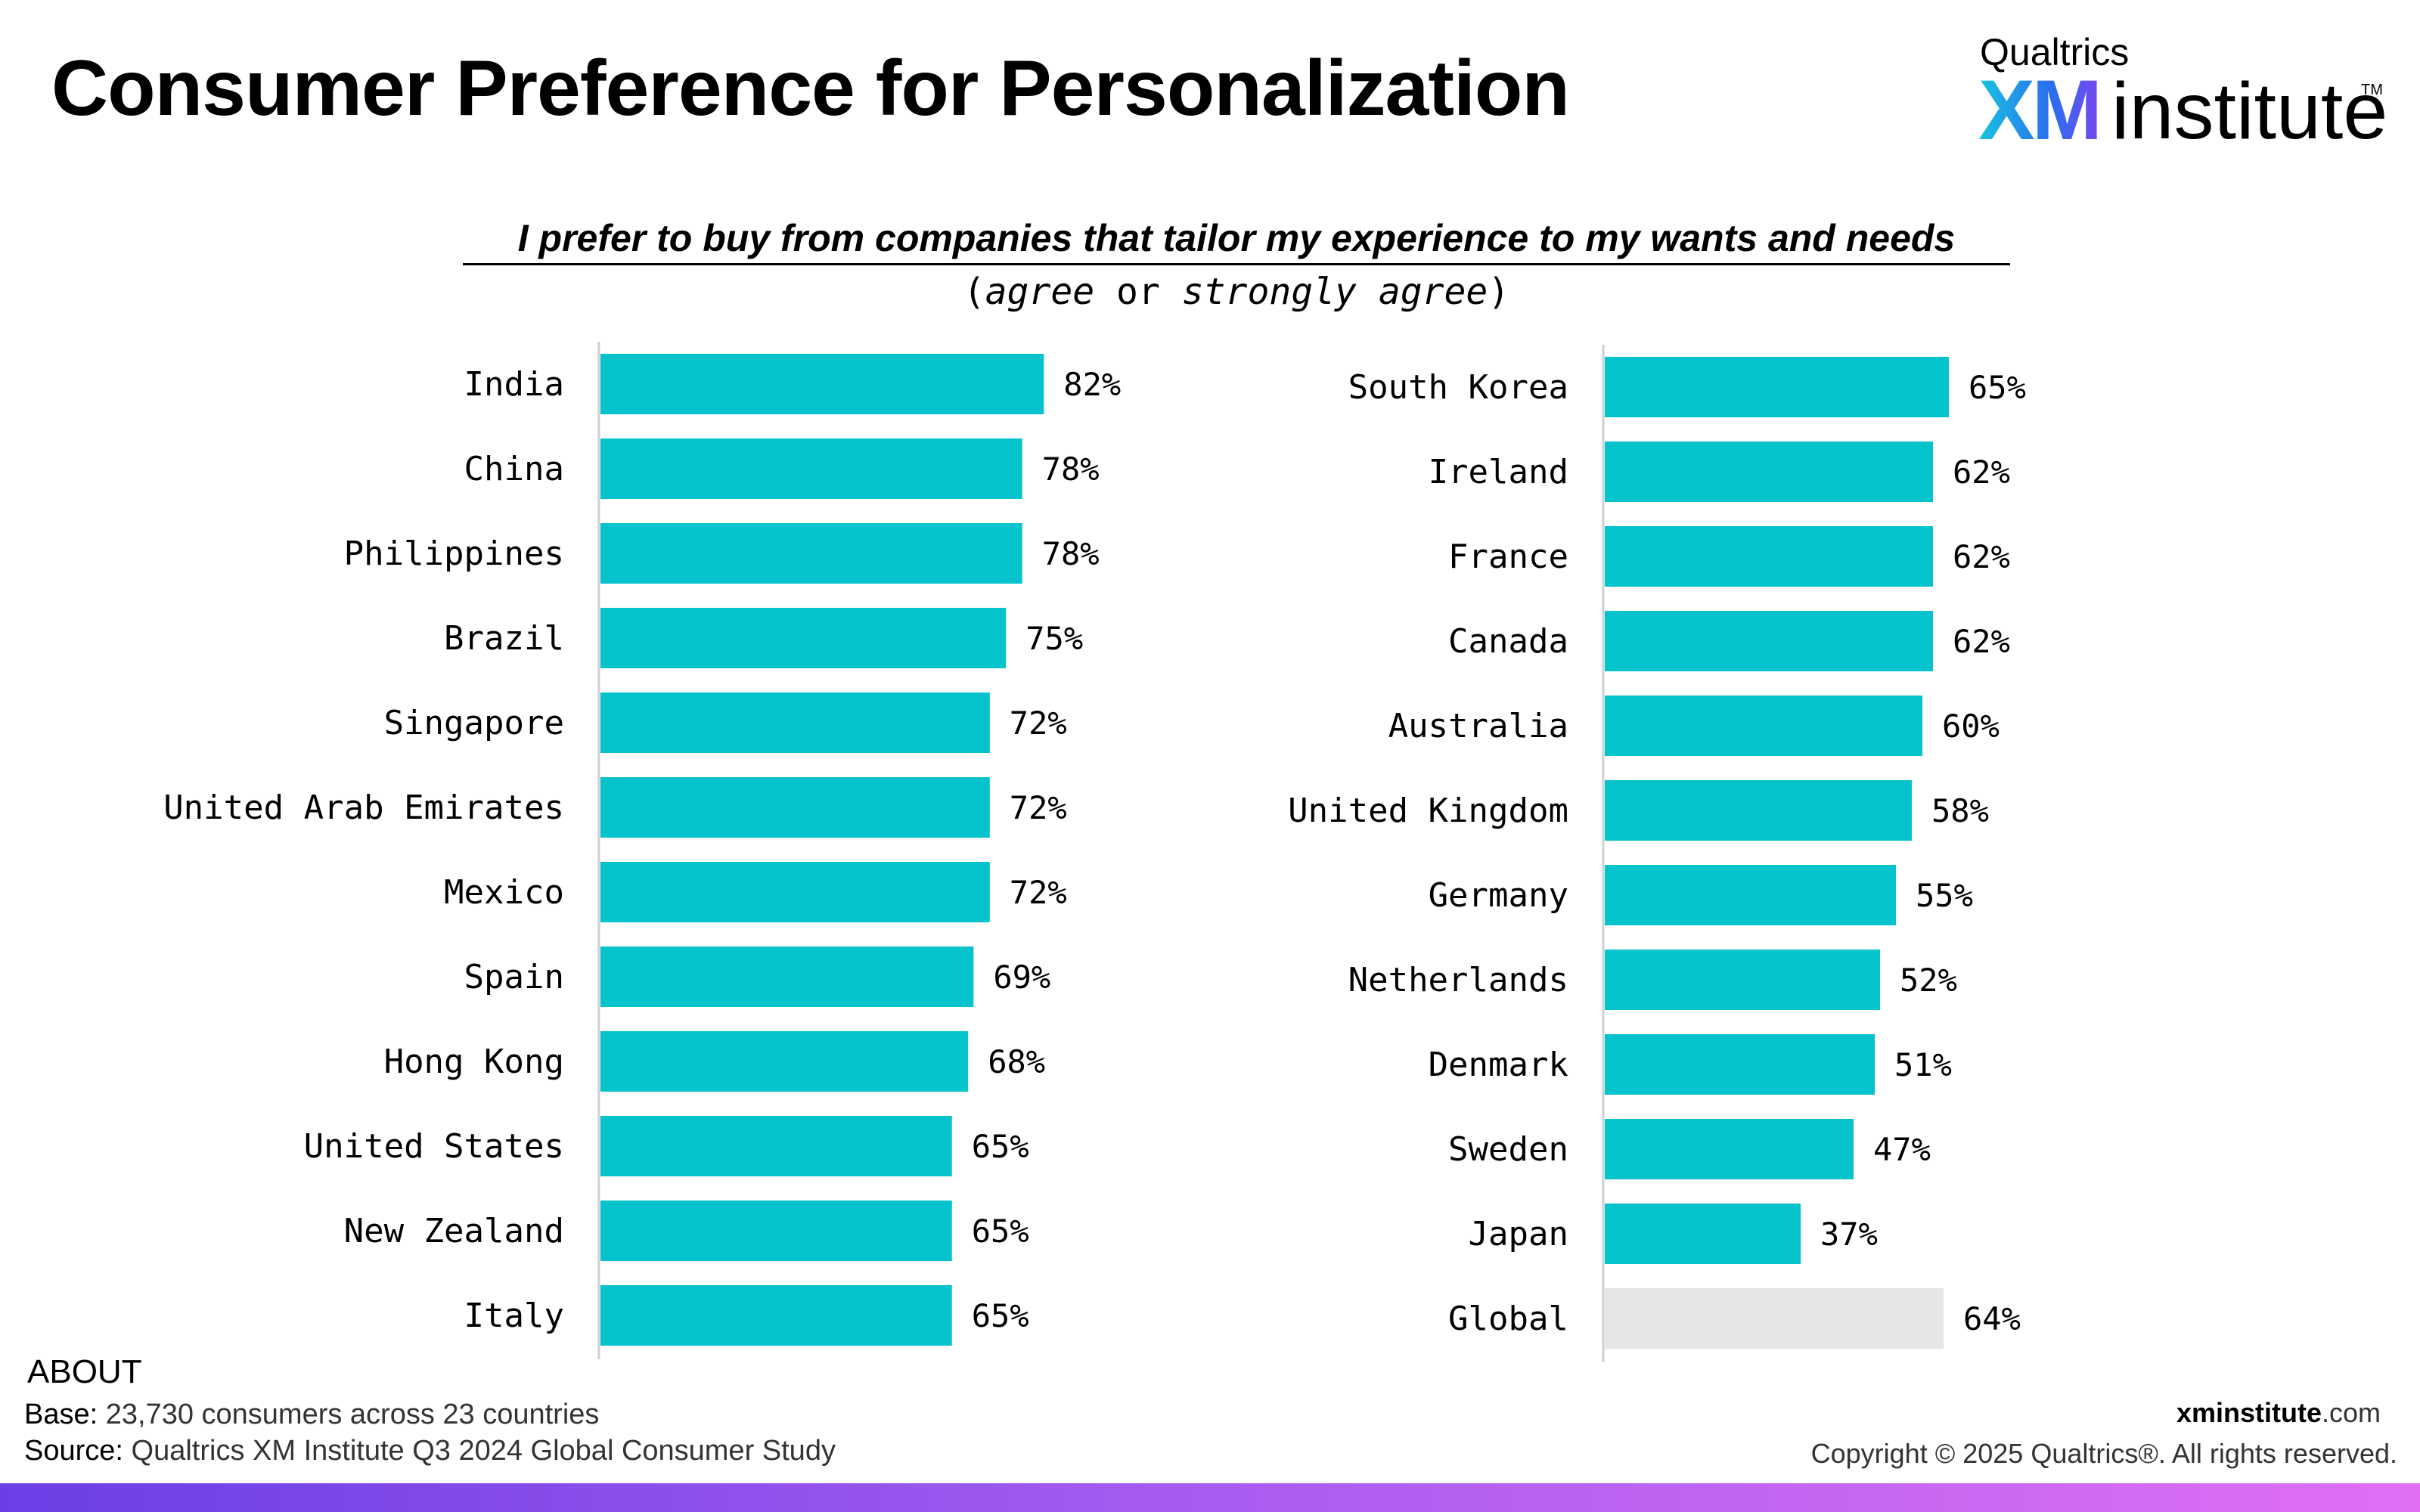 The width and height of the screenshot is (2420, 1512). I want to click on bar-new-zealand, so click(776, 1231).